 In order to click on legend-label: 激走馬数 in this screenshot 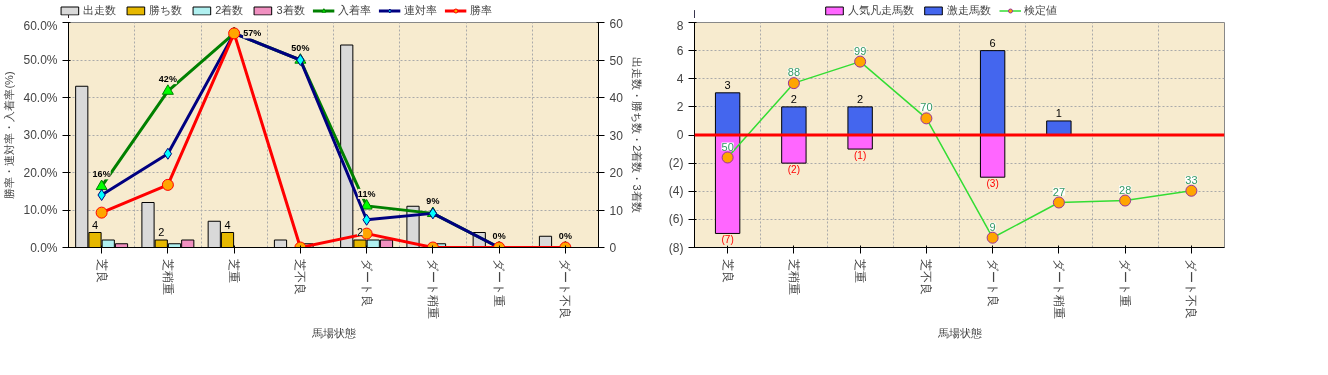, I will do `click(968, 10)`.